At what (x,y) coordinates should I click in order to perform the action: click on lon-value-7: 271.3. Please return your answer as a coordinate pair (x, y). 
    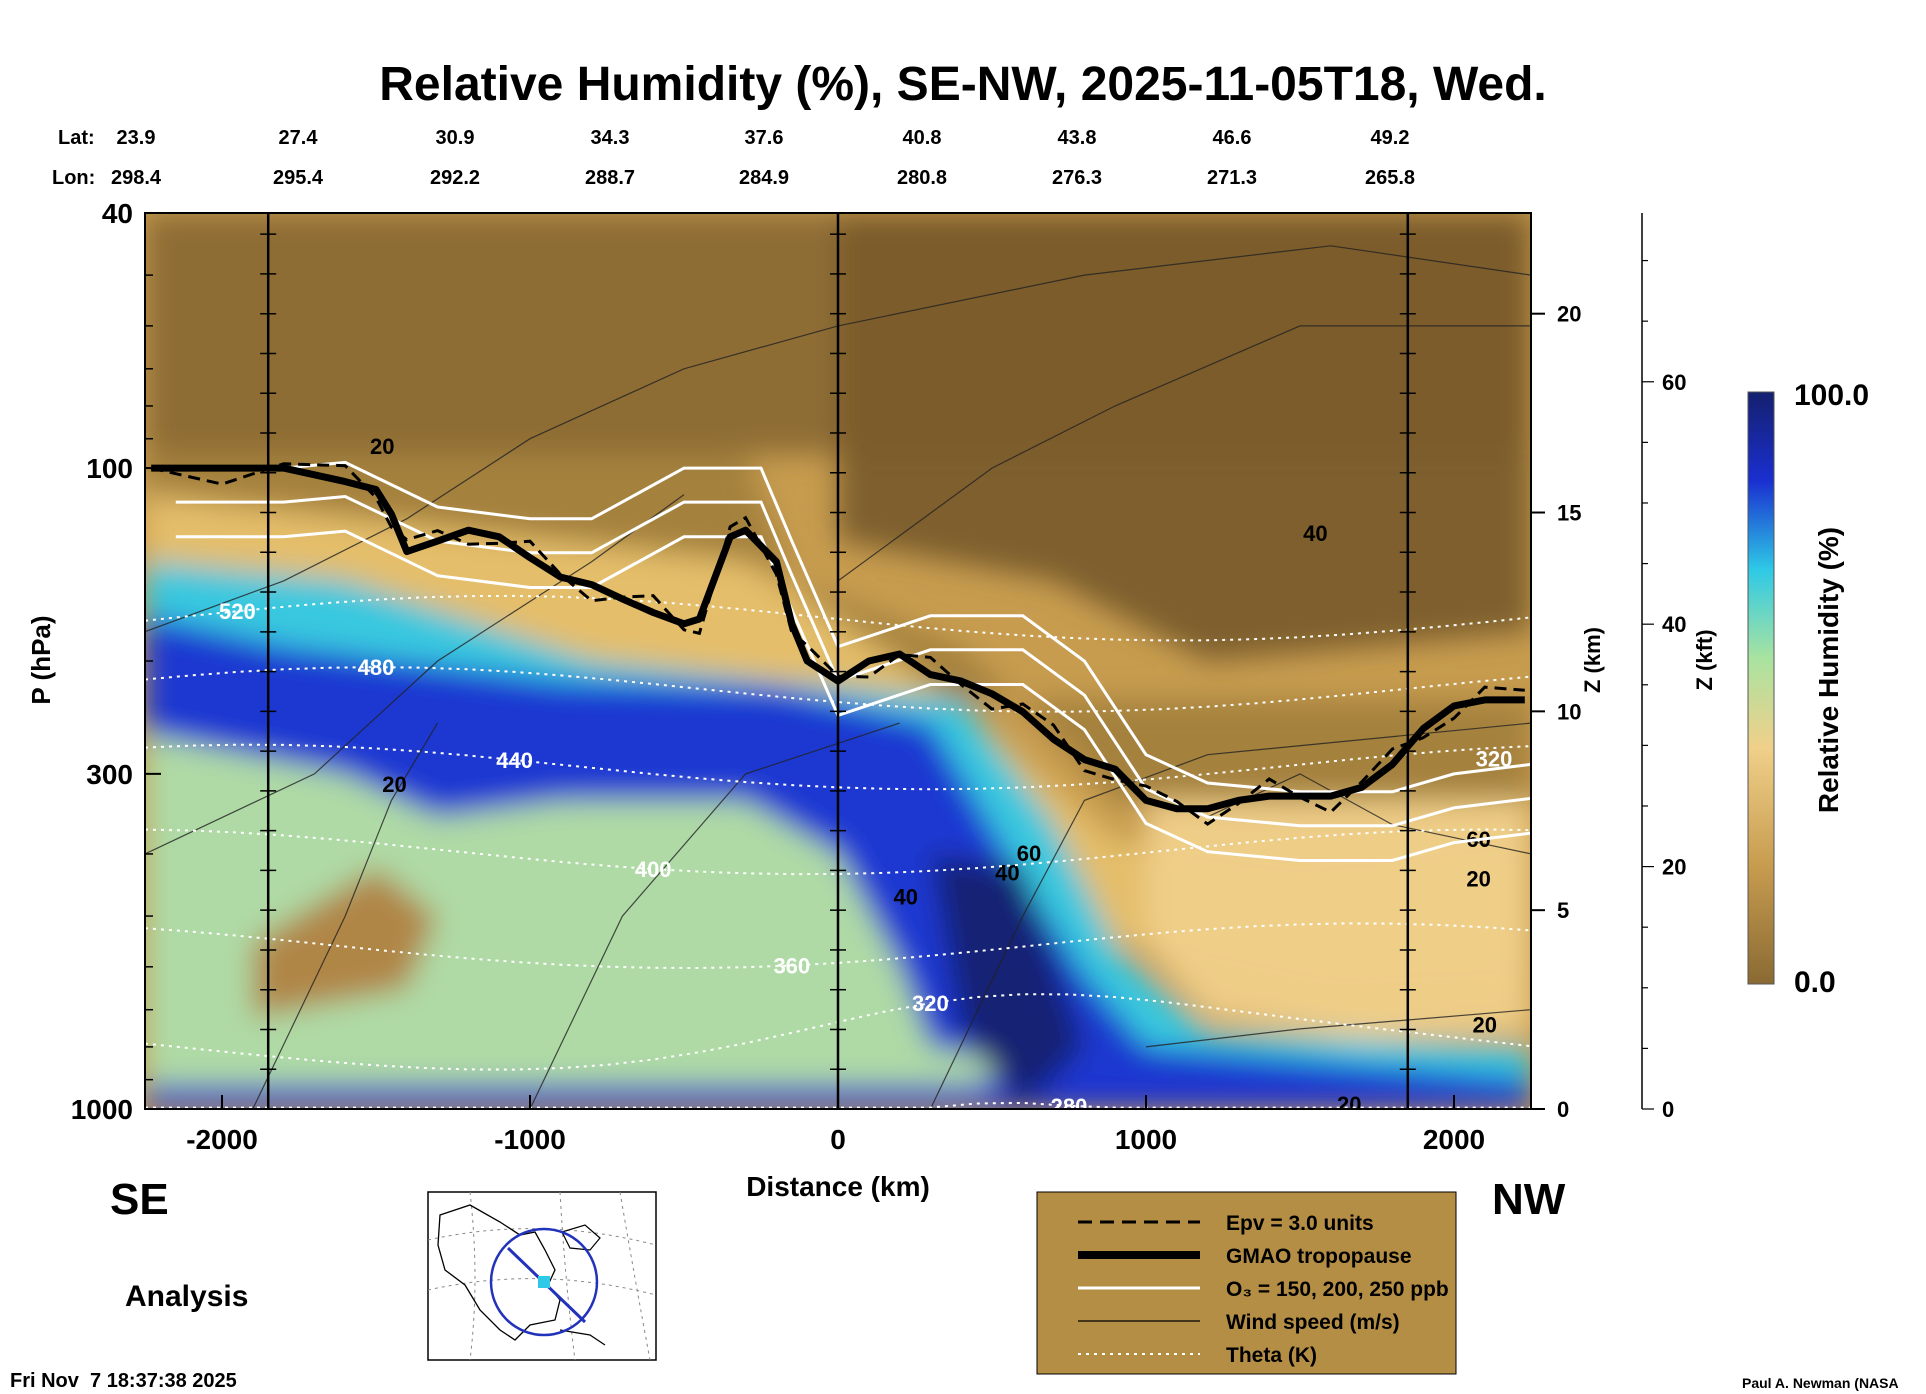
    Looking at the image, I should click on (1232, 178).